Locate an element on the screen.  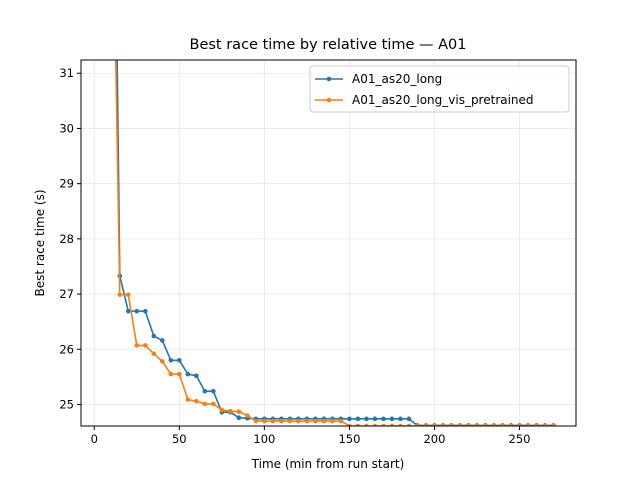
x-axis-label: Time (min from run start) is located at coordinates (328, 464).